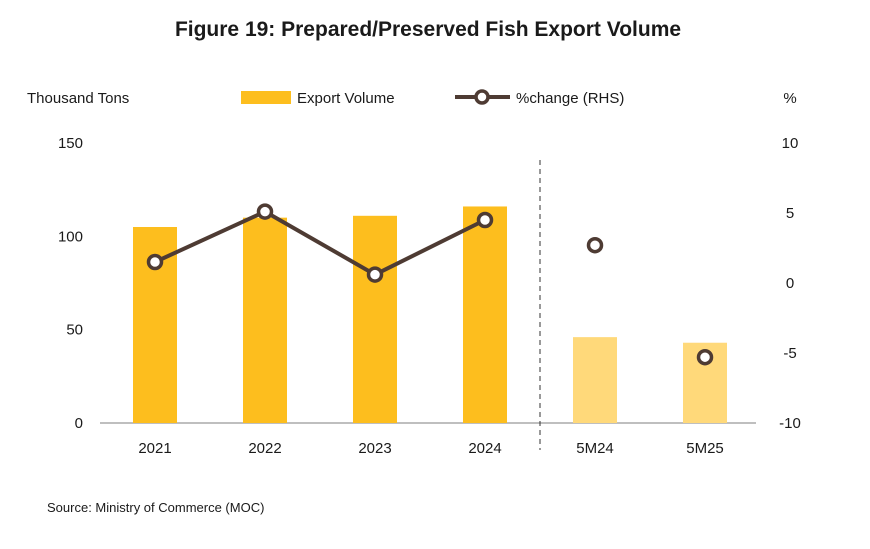  I want to click on pct-change-line, so click(320, 243).